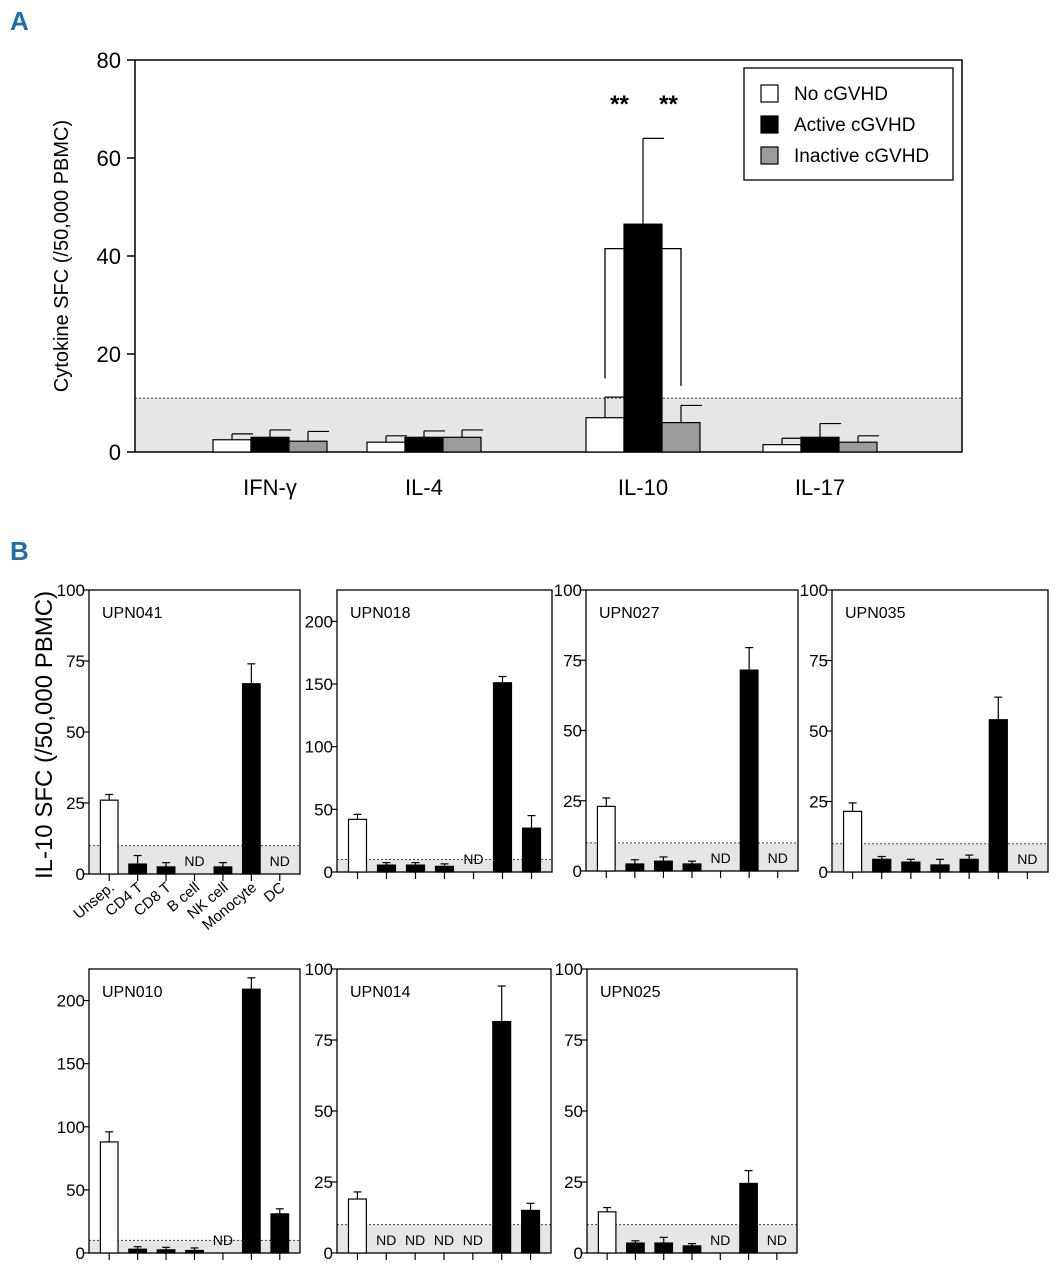  What do you see at coordinates (132, 613) in the screenshot?
I see `subplot-title: UPN041` at bounding box center [132, 613].